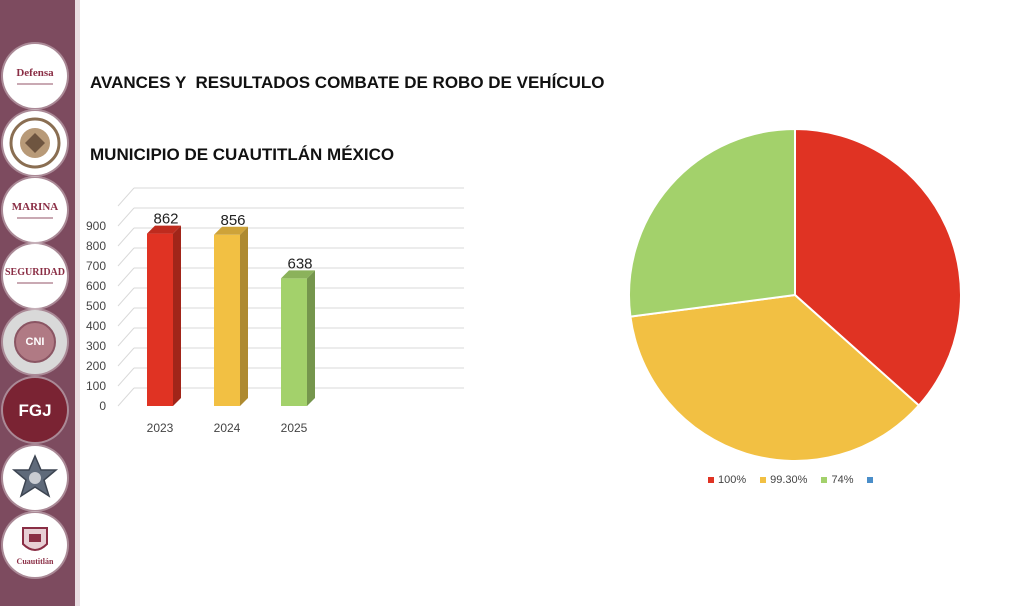 The width and height of the screenshot is (1024, 606). Describe the element at coordinates (160, 319) in the screenshot. I see `bar-2023` at that location.